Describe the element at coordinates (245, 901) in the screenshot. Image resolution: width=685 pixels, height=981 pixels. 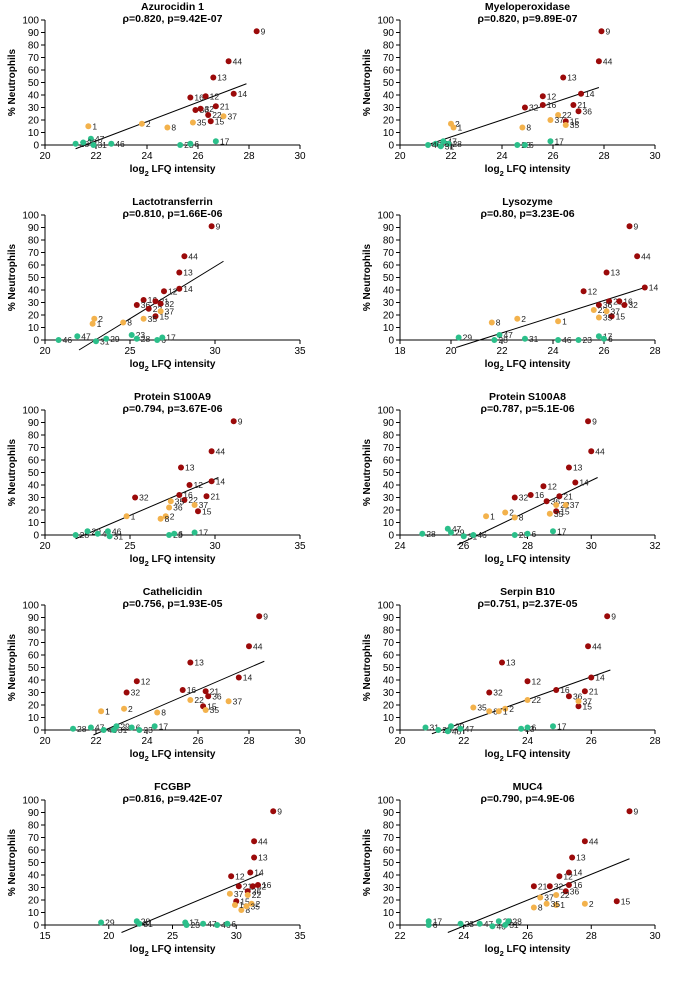
I see `data-point-label: 15` at that location.